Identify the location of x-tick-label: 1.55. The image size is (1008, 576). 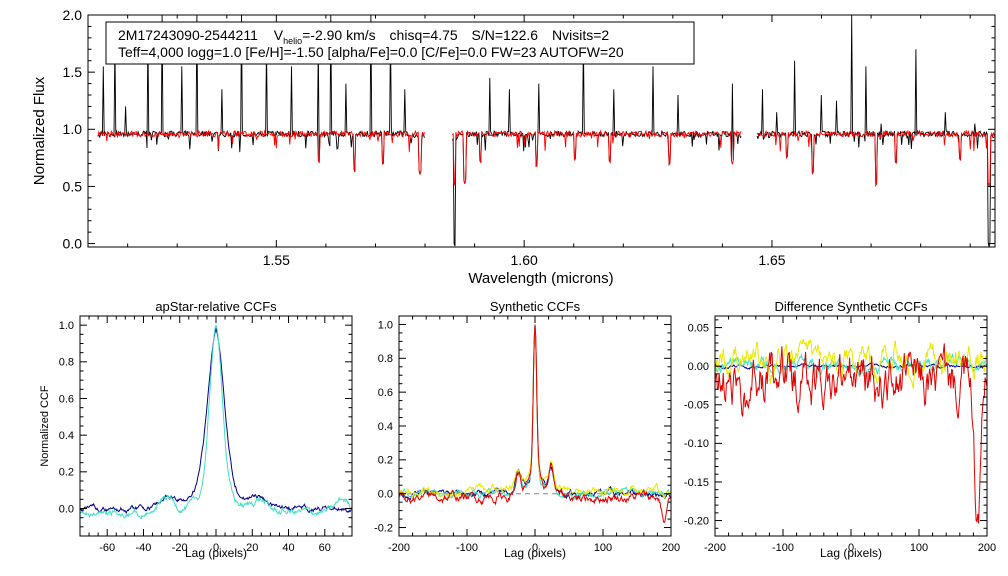
(276, 260).